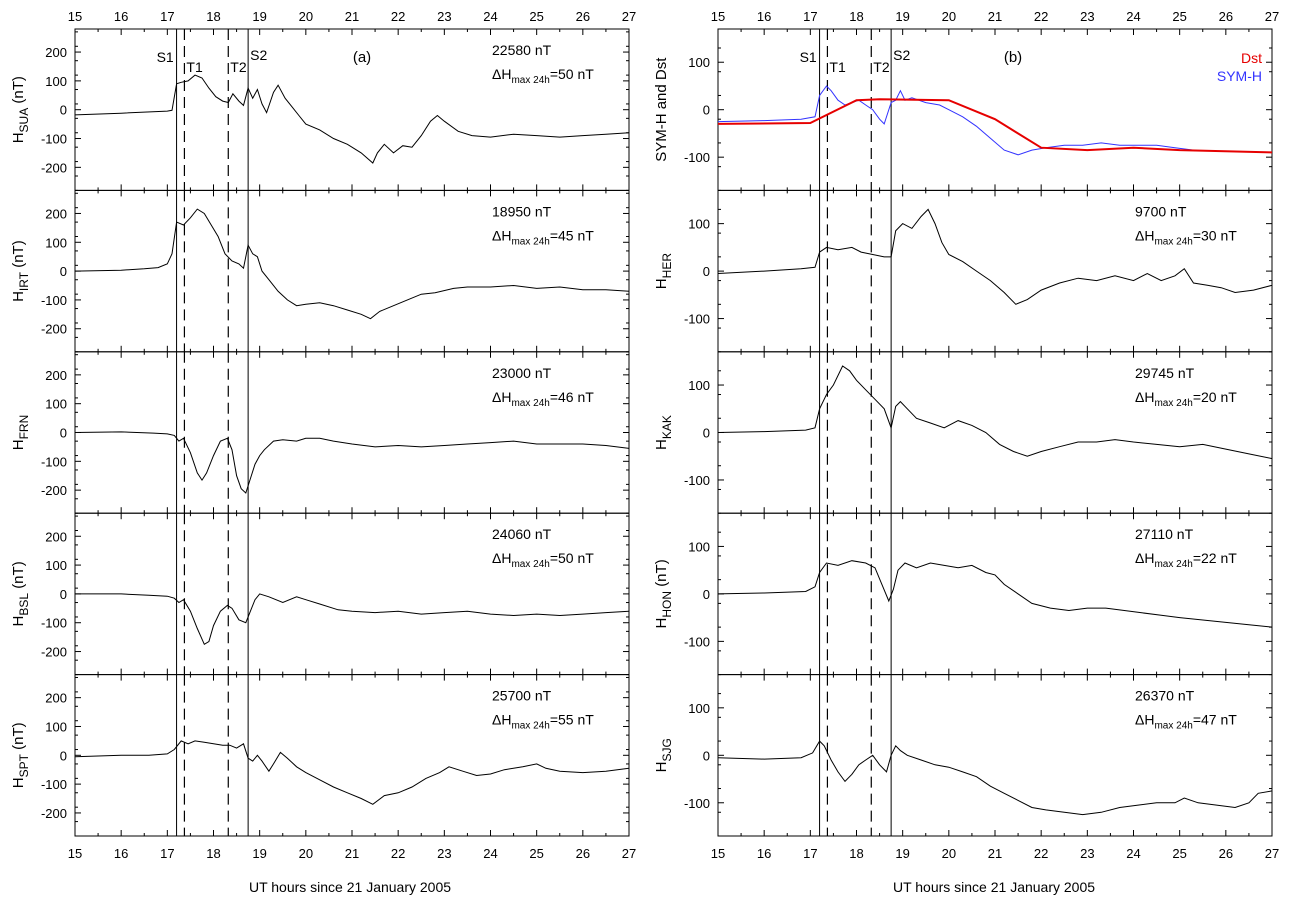  What do you see at coordinates (352, 462) in the screenshot?
I see `series-FRN` at bounding box center [352, 462].